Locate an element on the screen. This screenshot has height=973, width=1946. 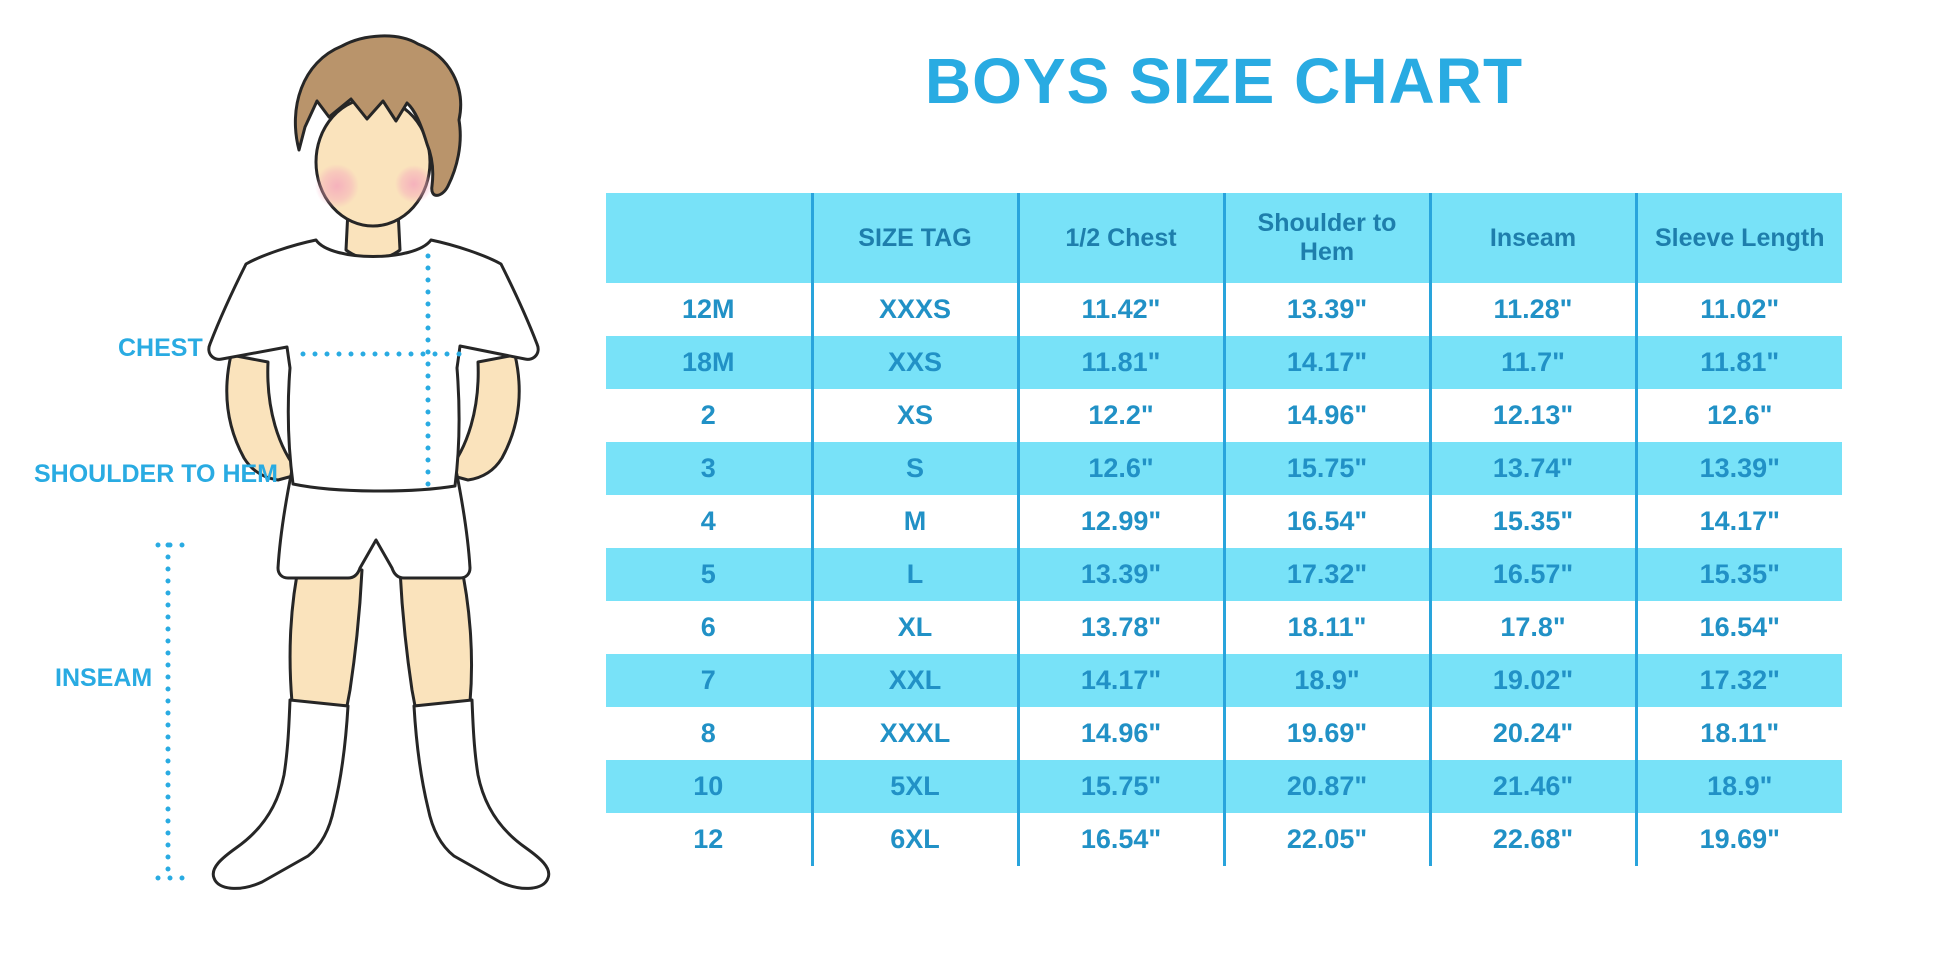
boy-right-cheek is located at coordinates (414, 184).